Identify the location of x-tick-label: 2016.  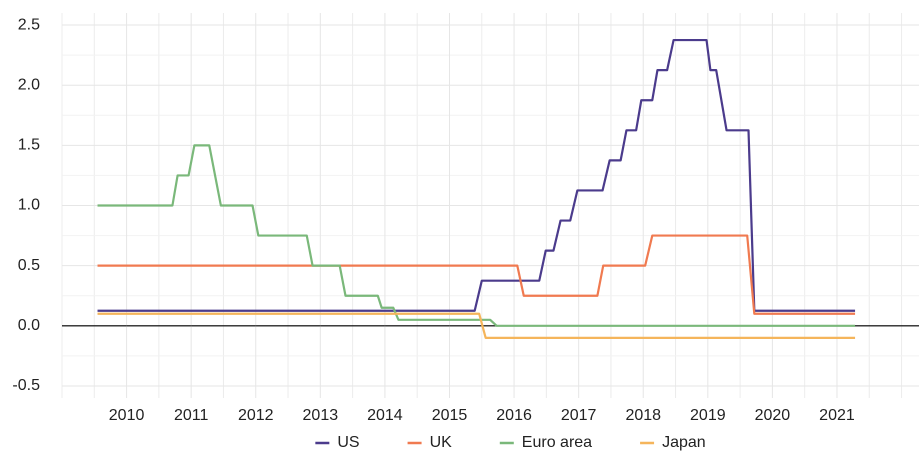
(514, 415).